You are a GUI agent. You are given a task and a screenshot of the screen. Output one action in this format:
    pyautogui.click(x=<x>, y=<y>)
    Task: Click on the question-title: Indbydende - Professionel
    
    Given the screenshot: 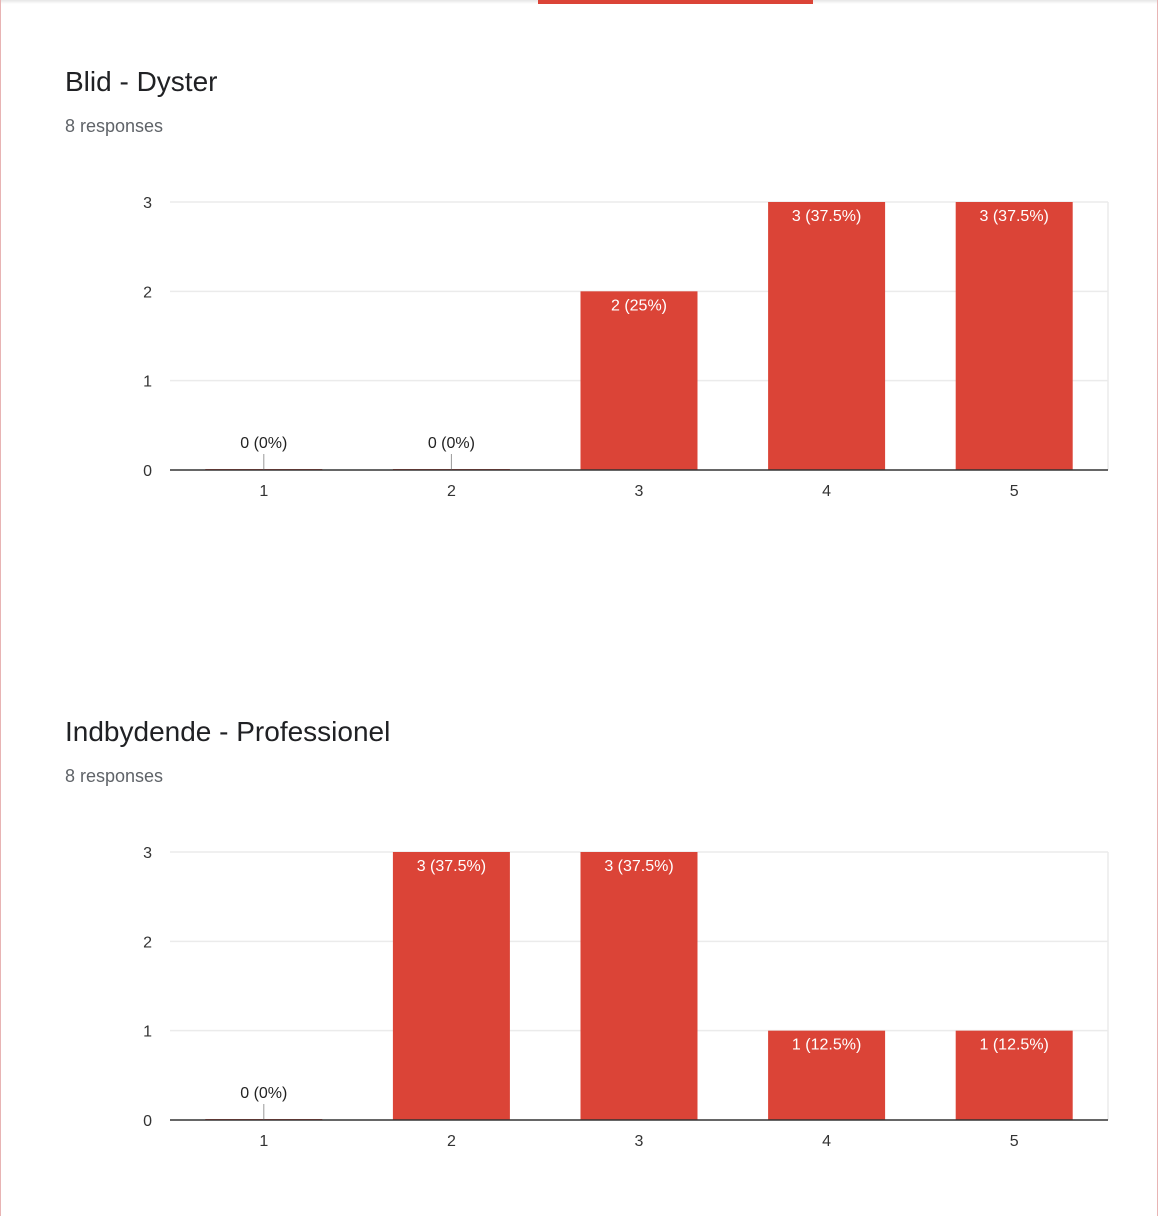 What is the action you would take?
    pyautogui.click(x=228, y=731)
    